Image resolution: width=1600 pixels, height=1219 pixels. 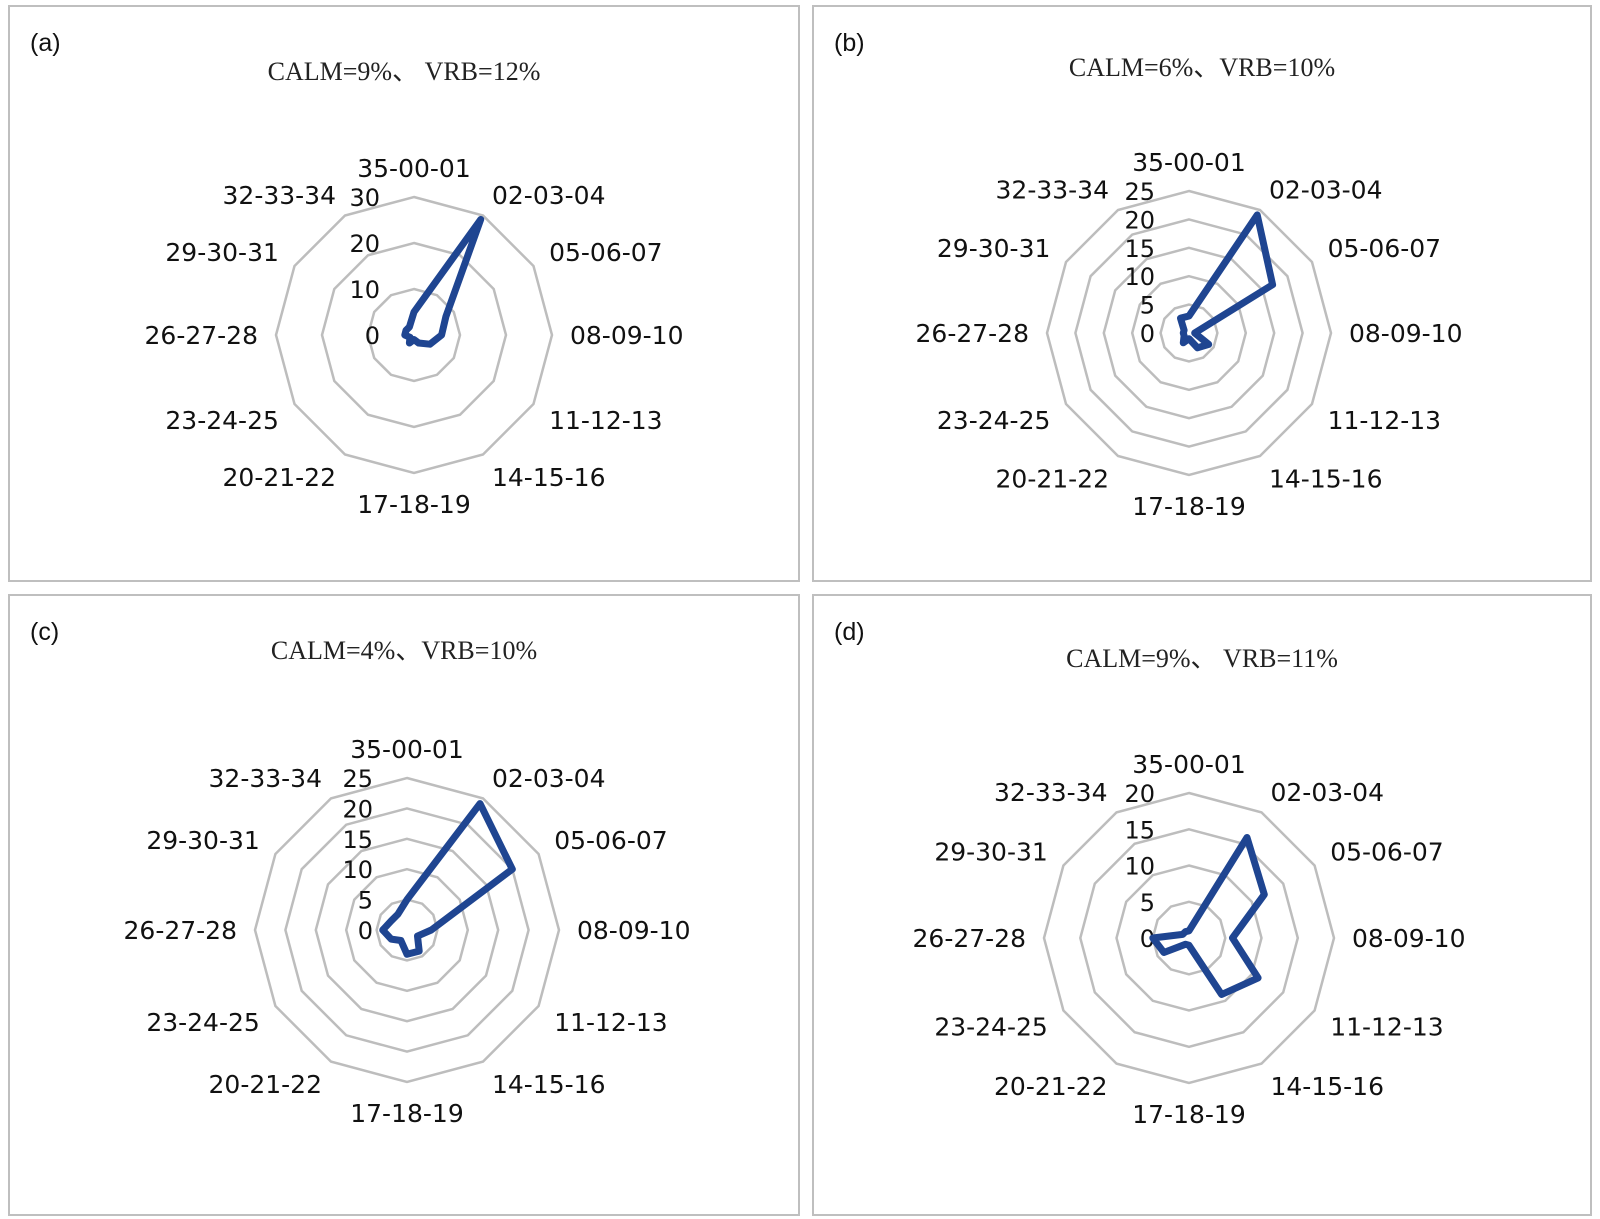 What do you see at coordinates (45, 632) in the screenshot?
I see `panel-label: (c)` at bounding box center [45, 632].